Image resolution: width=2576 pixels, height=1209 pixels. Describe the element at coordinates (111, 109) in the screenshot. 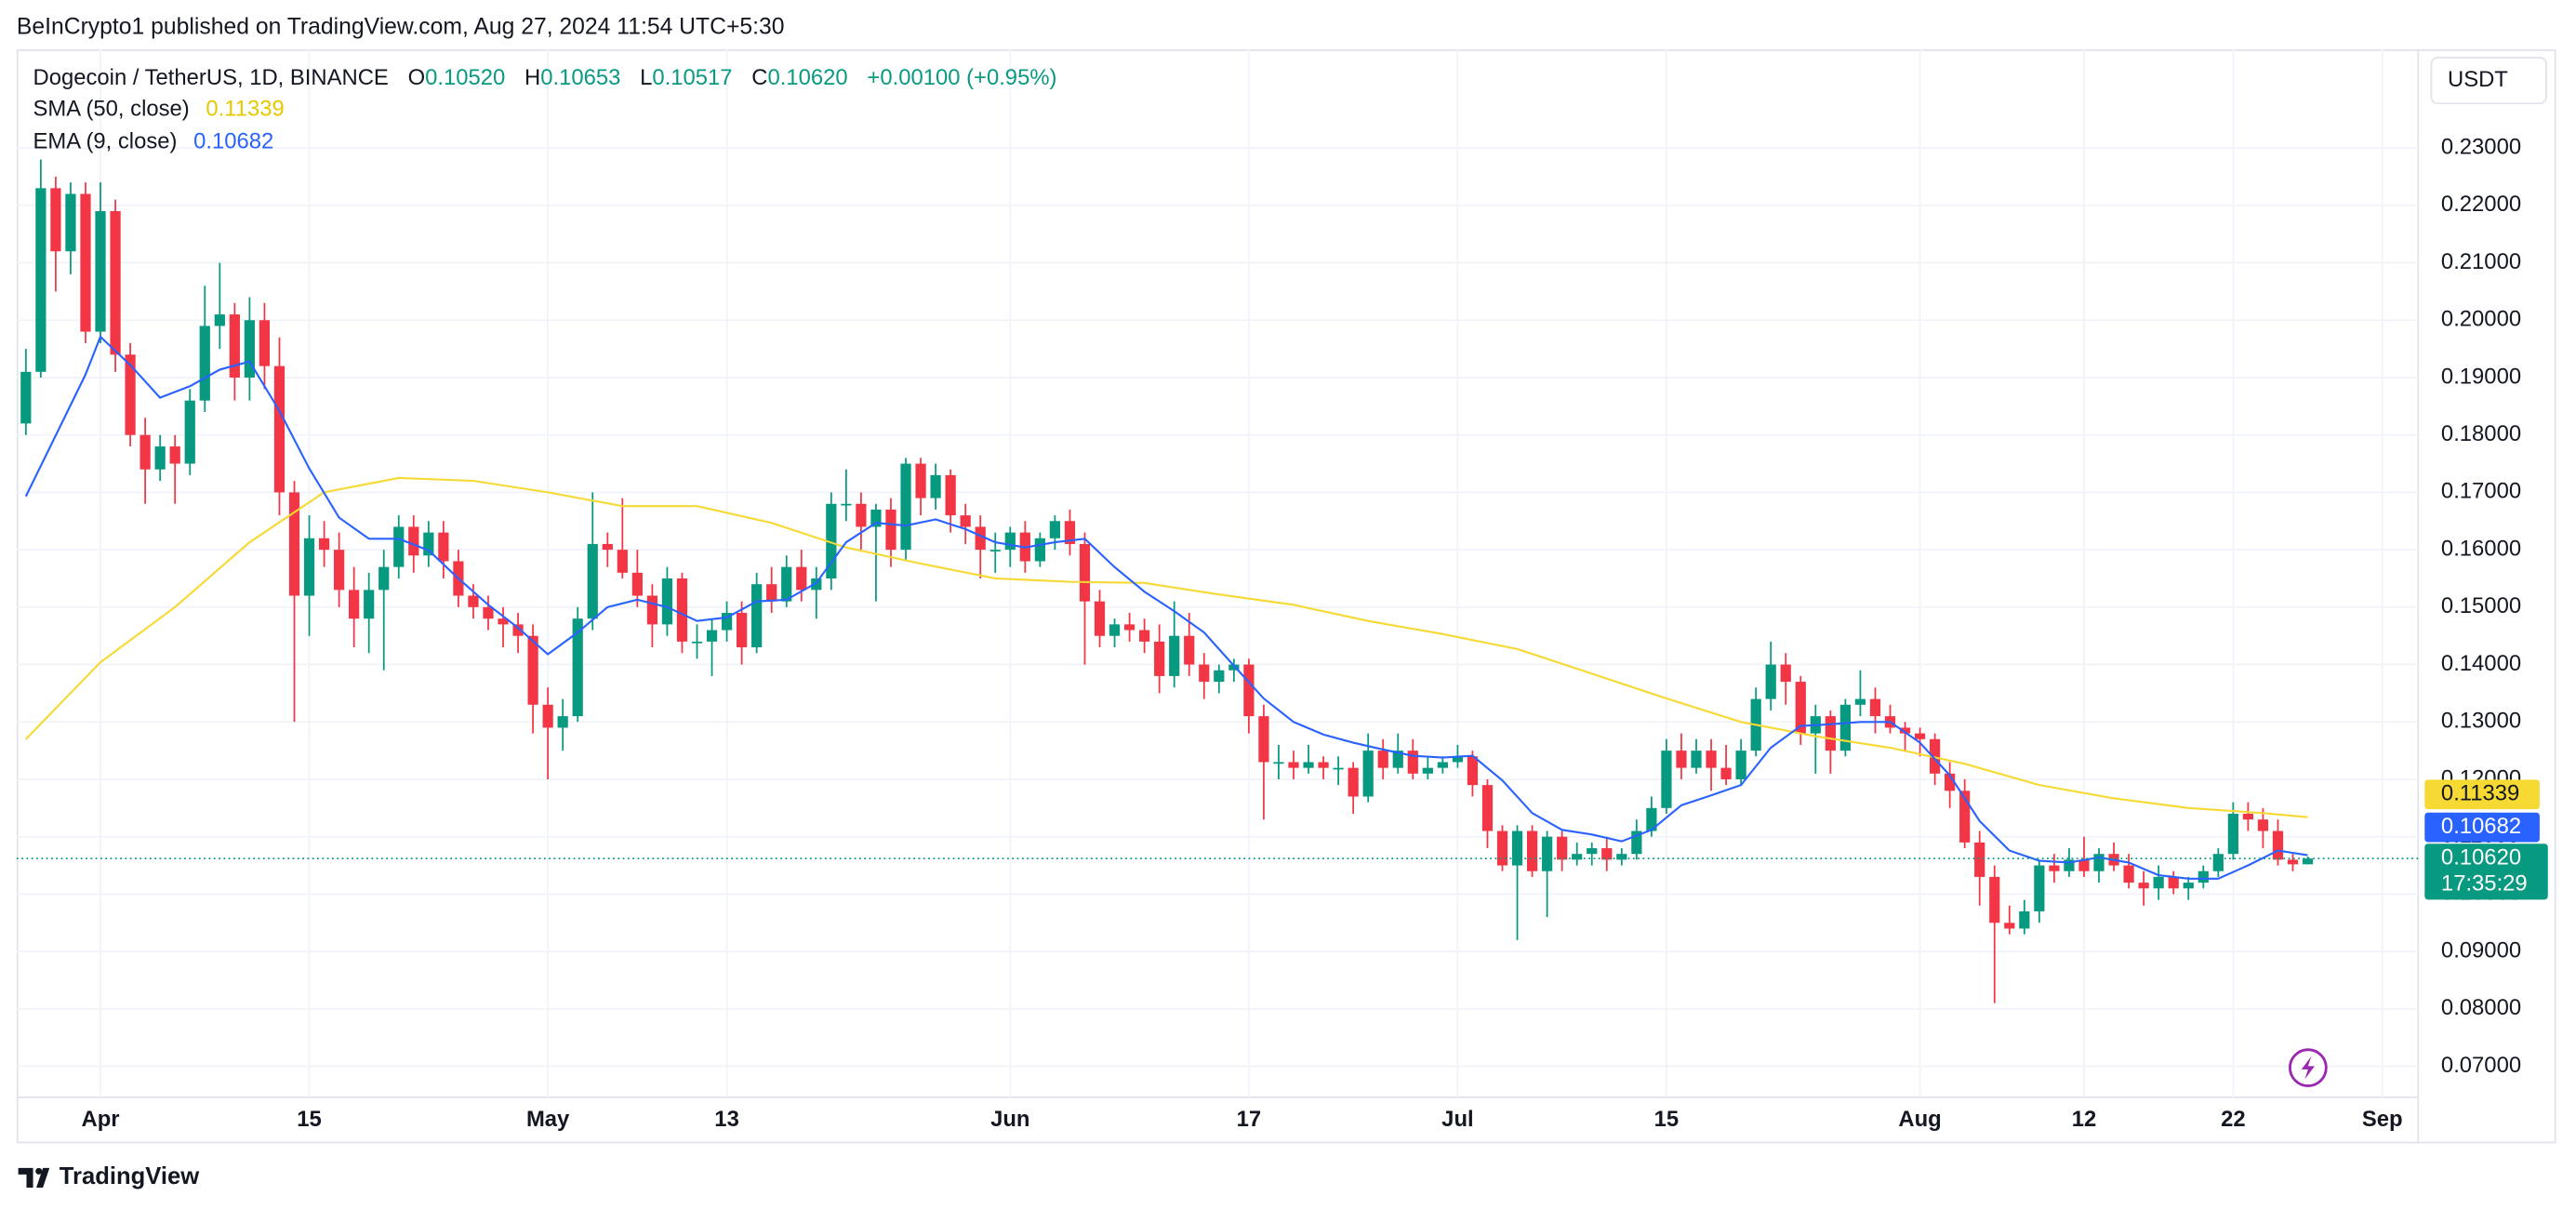

I see `sma-name: SMA (50, close)` at that location.